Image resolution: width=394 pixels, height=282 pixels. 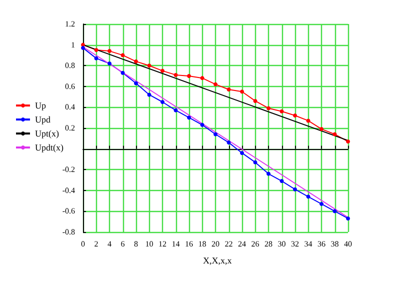 What do you see at coordinates (40, 105) in the screenshot?
I see `legend-label: Up` at bounding box center [40, 105].